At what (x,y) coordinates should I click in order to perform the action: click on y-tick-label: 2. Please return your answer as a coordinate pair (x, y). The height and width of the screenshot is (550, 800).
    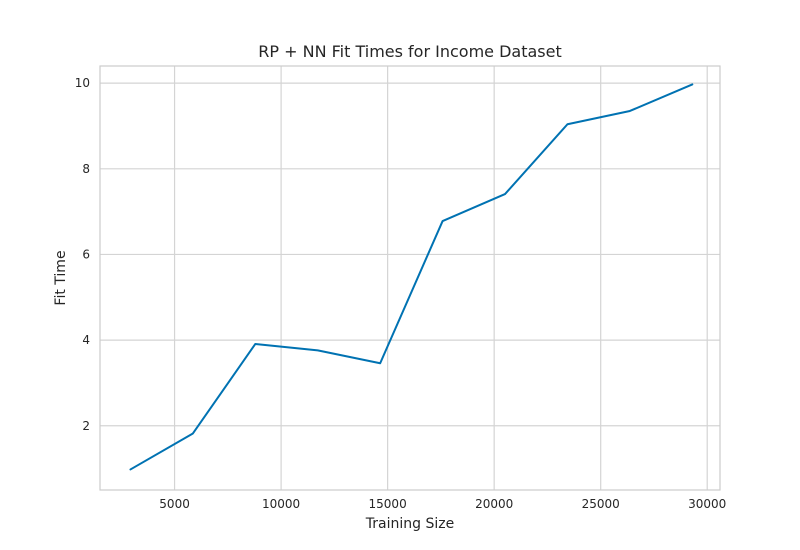
    Looking at the image, I should click on (86, 426).